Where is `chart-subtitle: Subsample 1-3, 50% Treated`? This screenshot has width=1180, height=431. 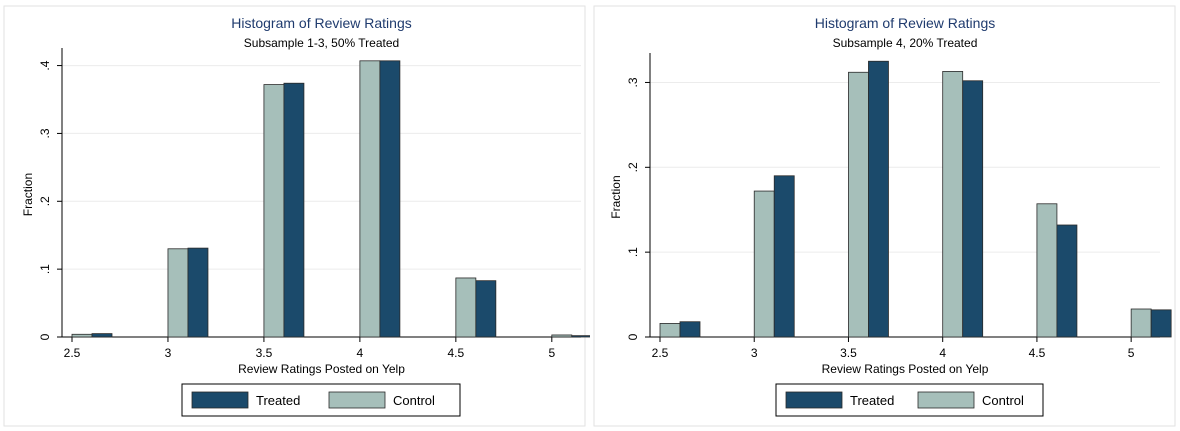 chart-subtitle: Subsample 1-3, 50% Treated is located at coordinates (321, 43).